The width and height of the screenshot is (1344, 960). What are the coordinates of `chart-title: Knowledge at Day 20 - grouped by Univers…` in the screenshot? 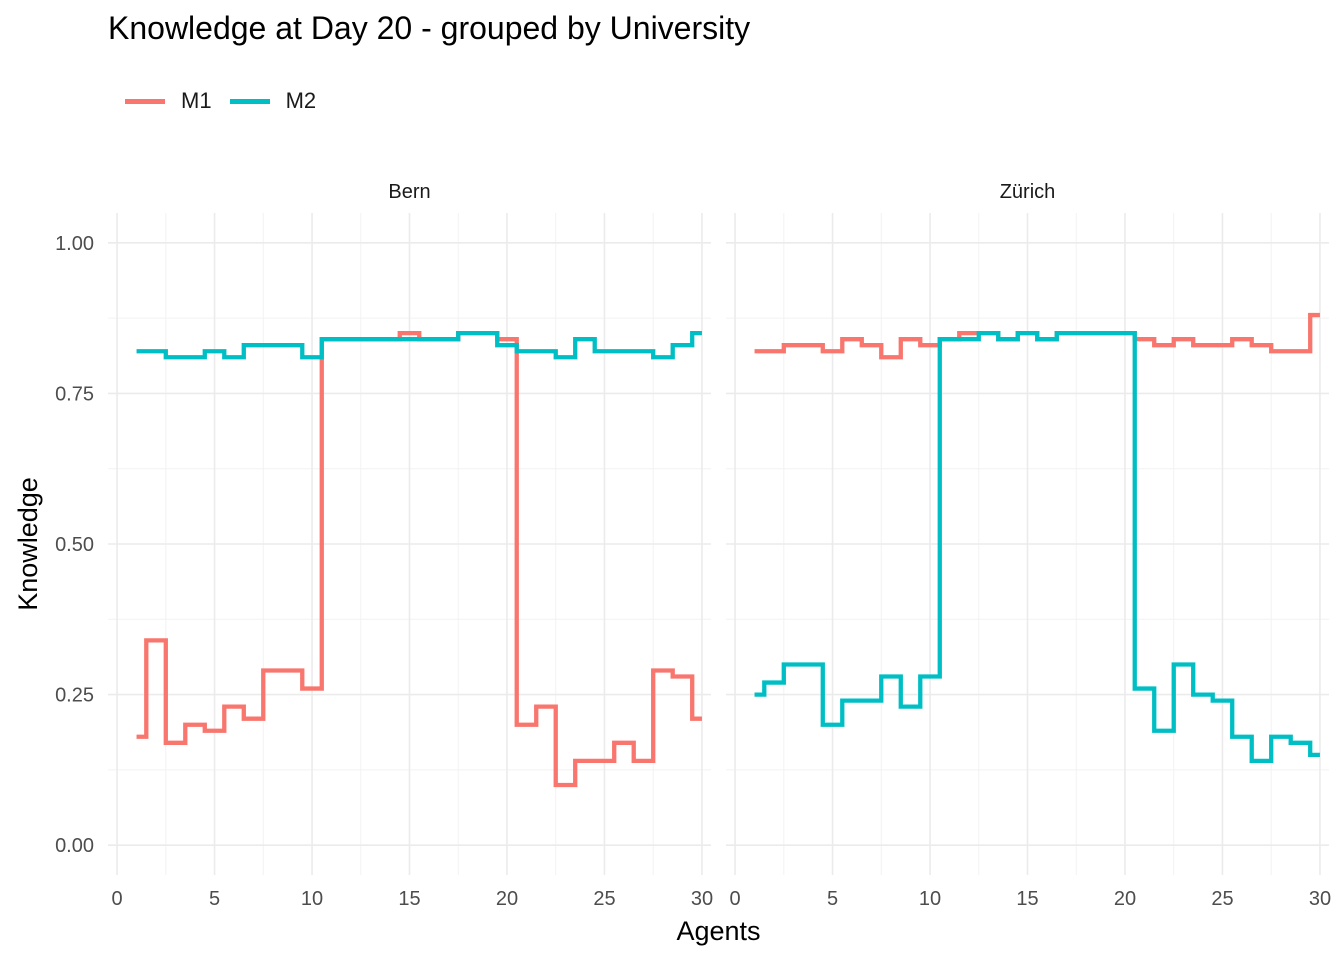 It's located at (429, 28).